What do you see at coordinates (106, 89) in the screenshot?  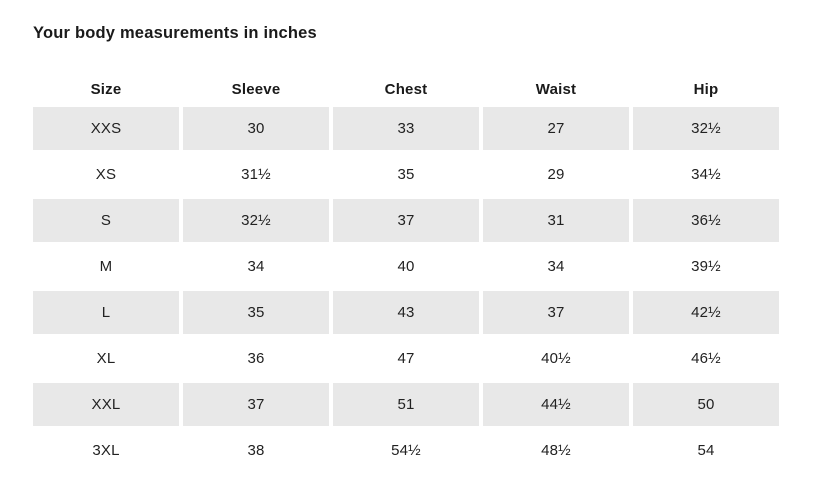 I see `column-header-size: Size` at bounding box center [106, 89].